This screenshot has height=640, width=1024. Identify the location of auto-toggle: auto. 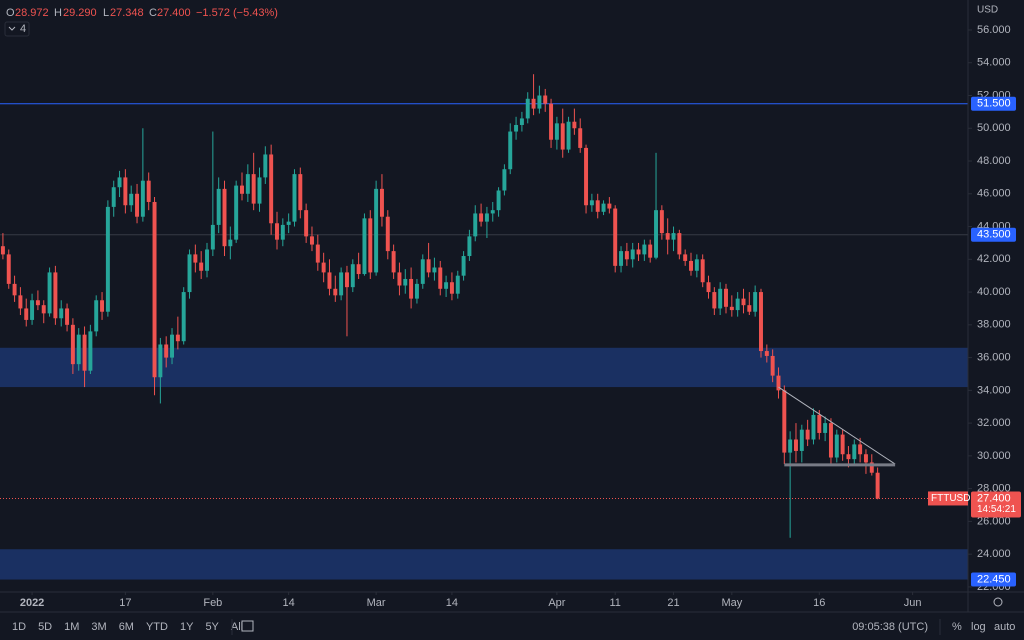
(1004, 627).